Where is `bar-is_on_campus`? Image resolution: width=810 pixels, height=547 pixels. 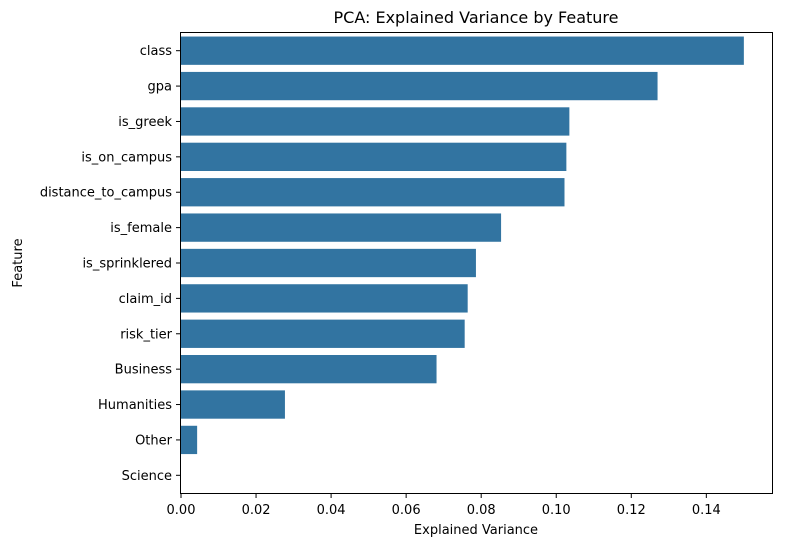 bar-is_on_campus is located at coordinates (374, 156).